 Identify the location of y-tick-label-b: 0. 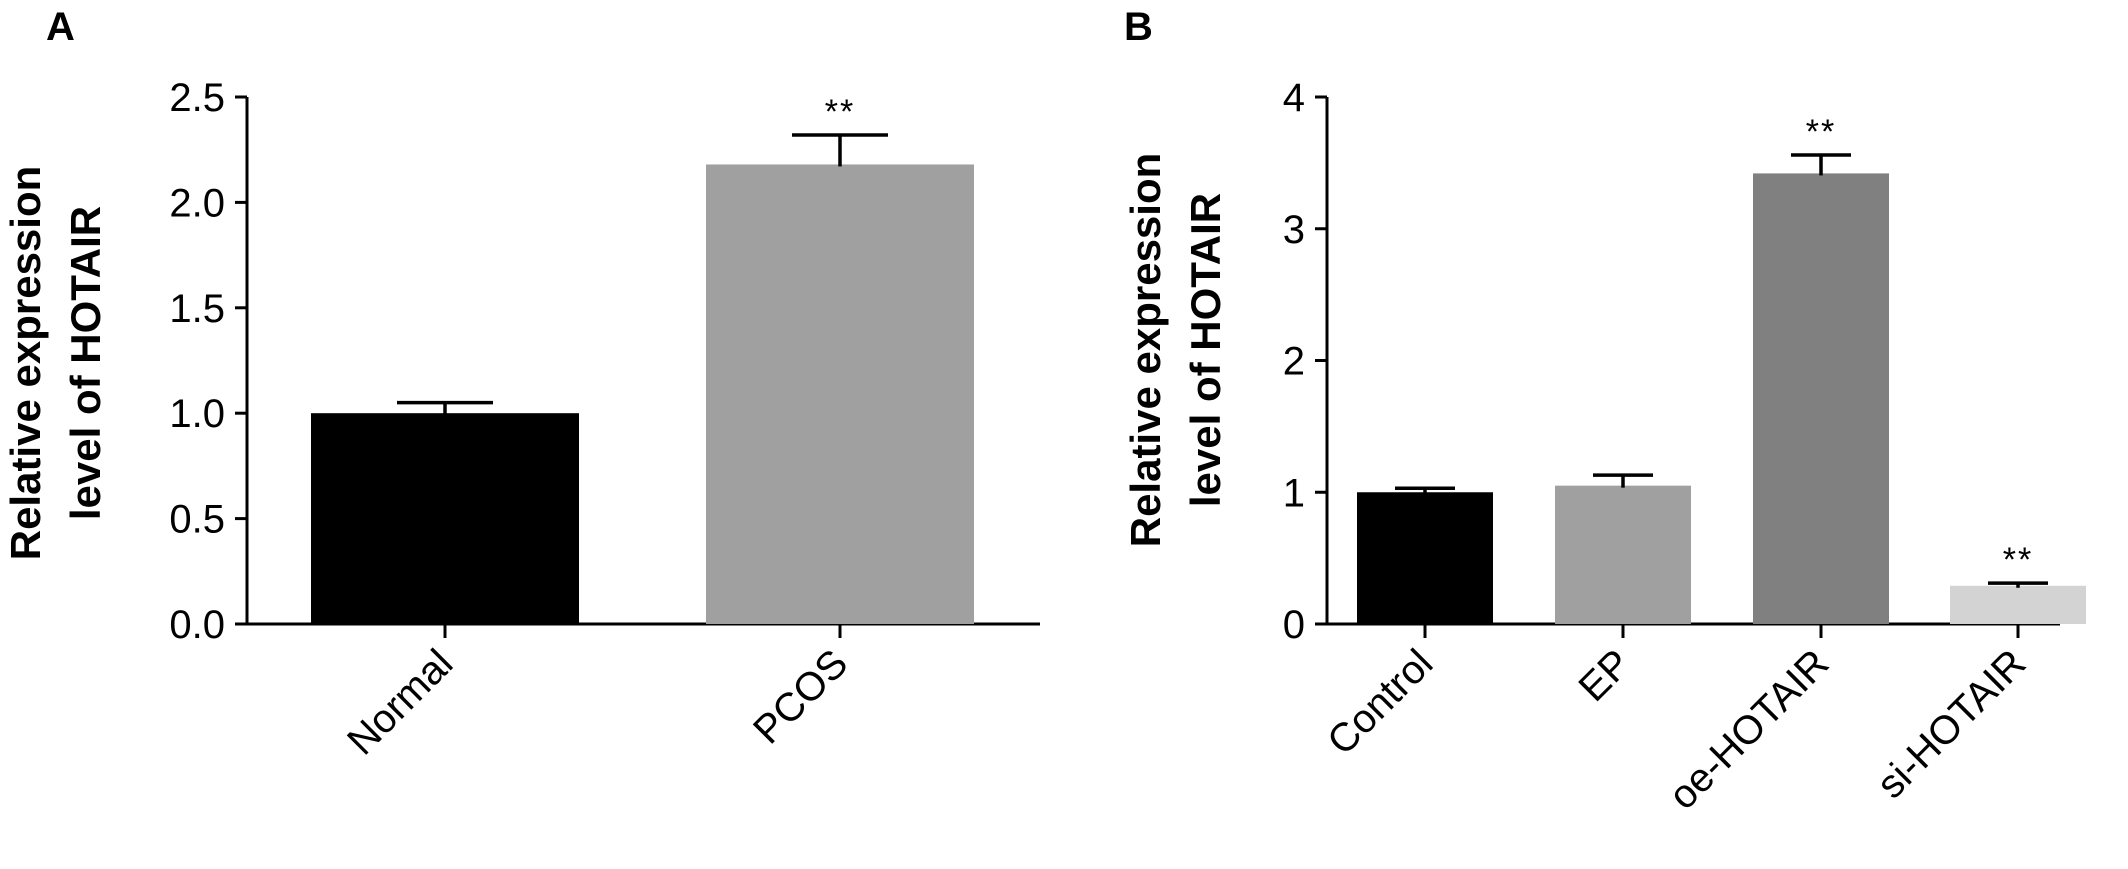
(1294, 625).